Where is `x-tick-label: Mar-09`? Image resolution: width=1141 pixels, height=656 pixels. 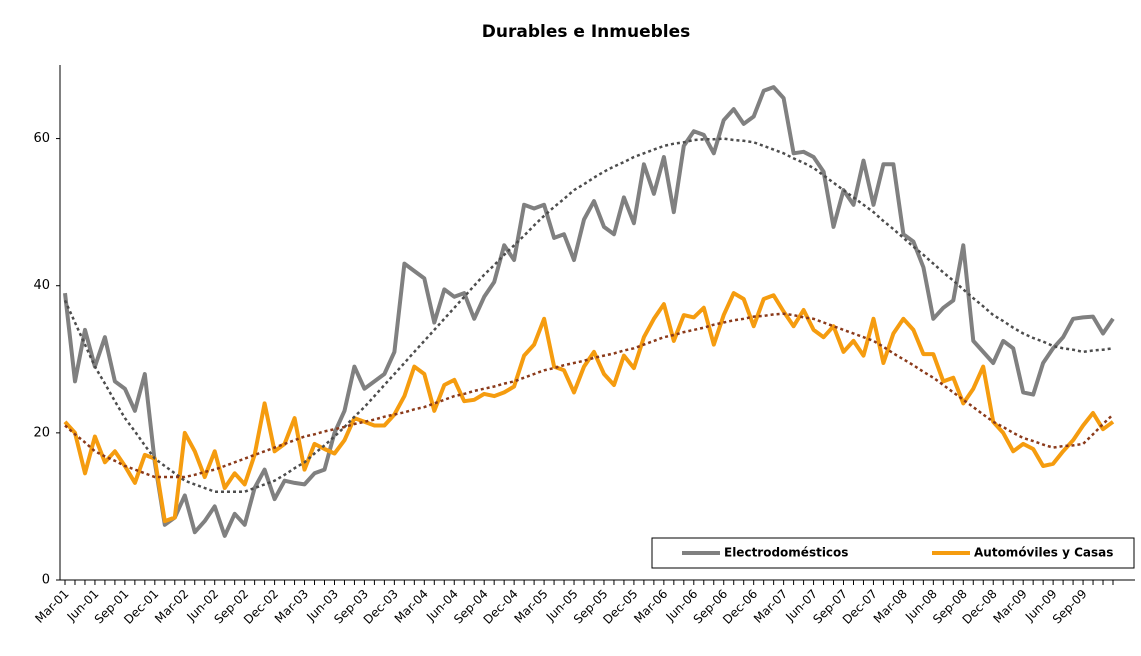 x-tick-label: Mar-09 is located at coordinates (1010, 606).